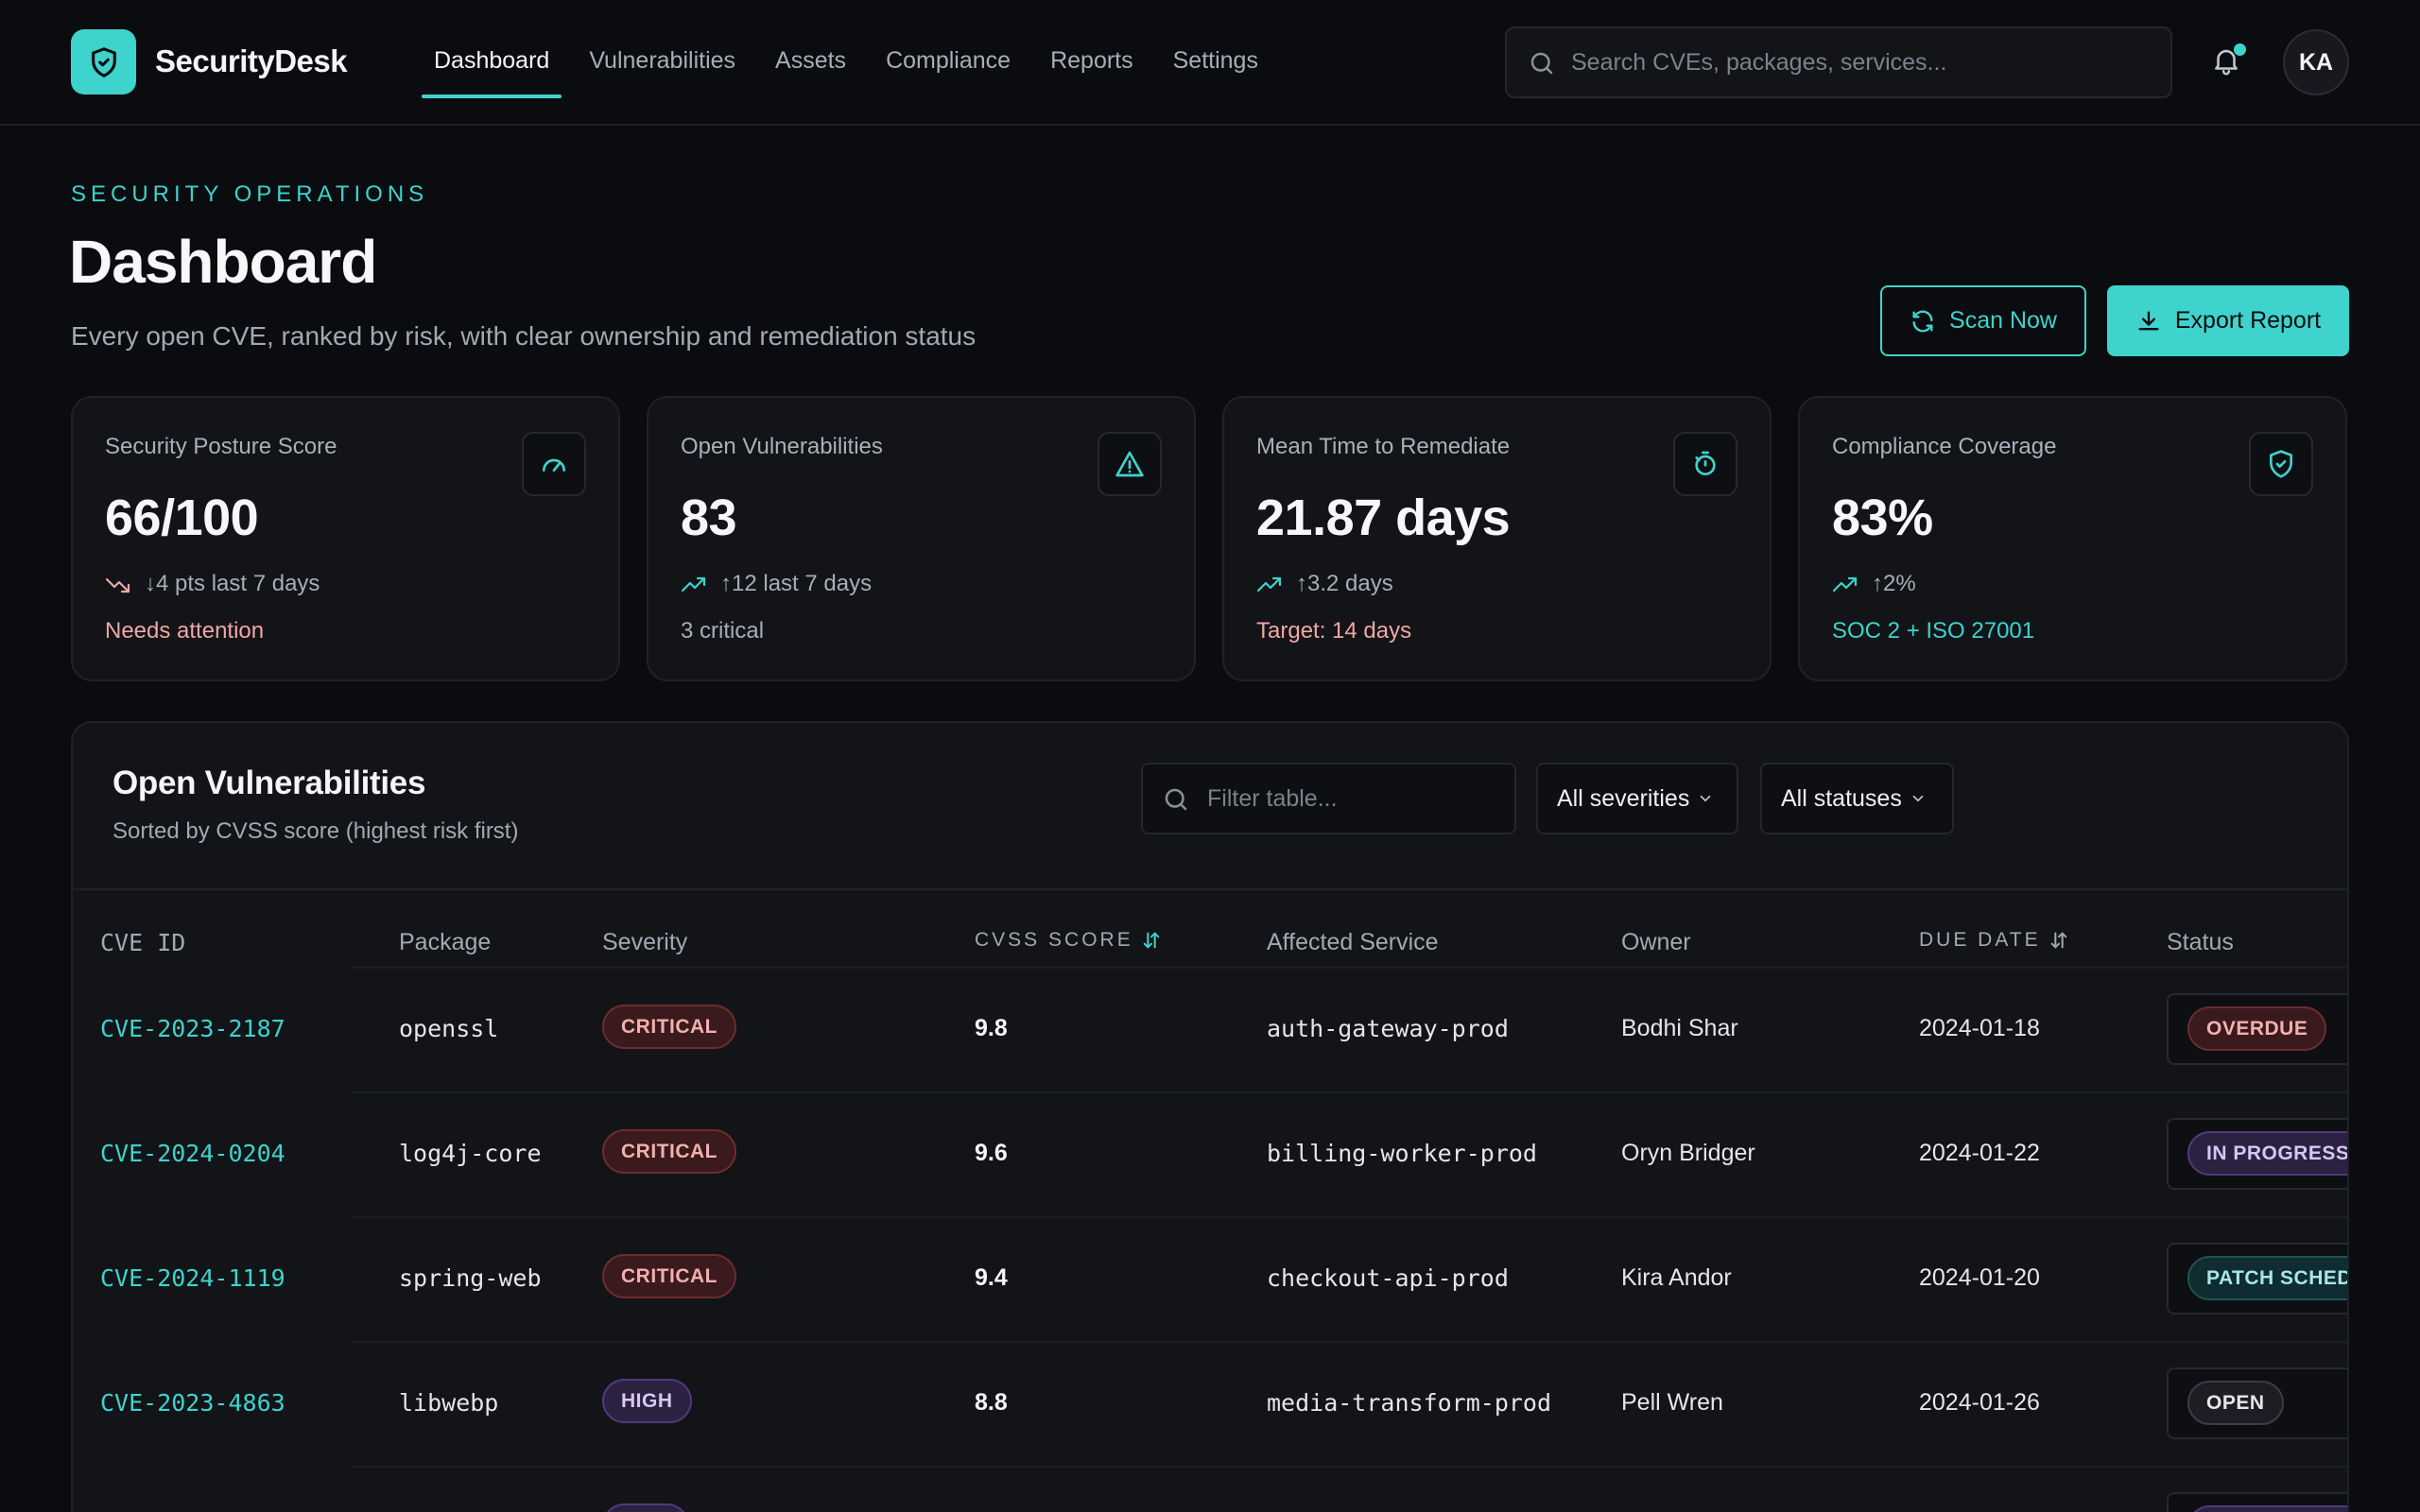 Image resolution: width=2420 pixels, height=1512 pixels. I want to click on severity-select: All severities, so click(1637, 798).